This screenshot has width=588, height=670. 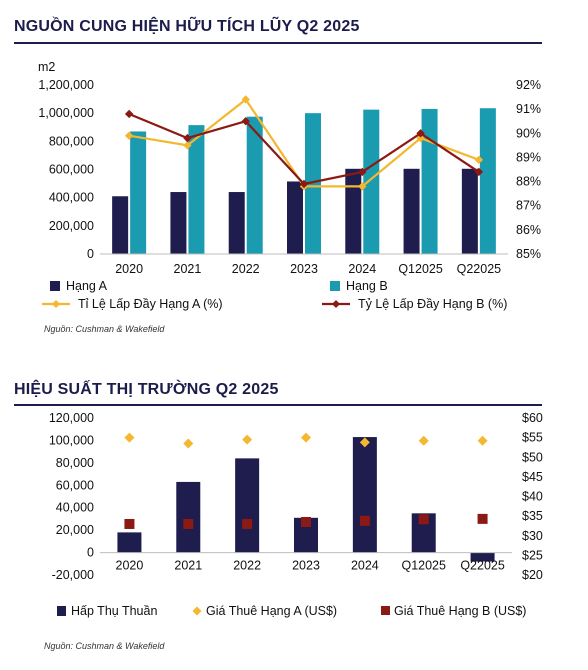 I want to click on y-tick-label: 600,000, so click(x=71, y=170).